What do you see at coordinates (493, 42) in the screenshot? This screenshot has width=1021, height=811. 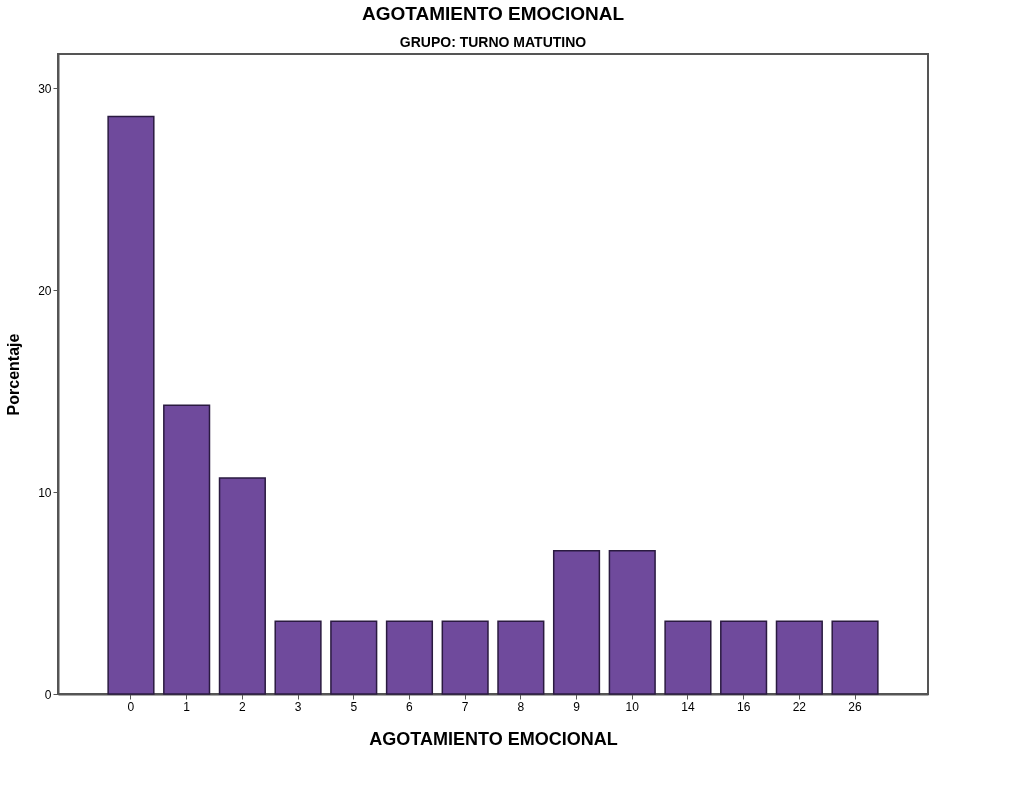 I see `chart-subtitle: GRUPO: TURNO MATUTINO` at bounding box center [493, 42].